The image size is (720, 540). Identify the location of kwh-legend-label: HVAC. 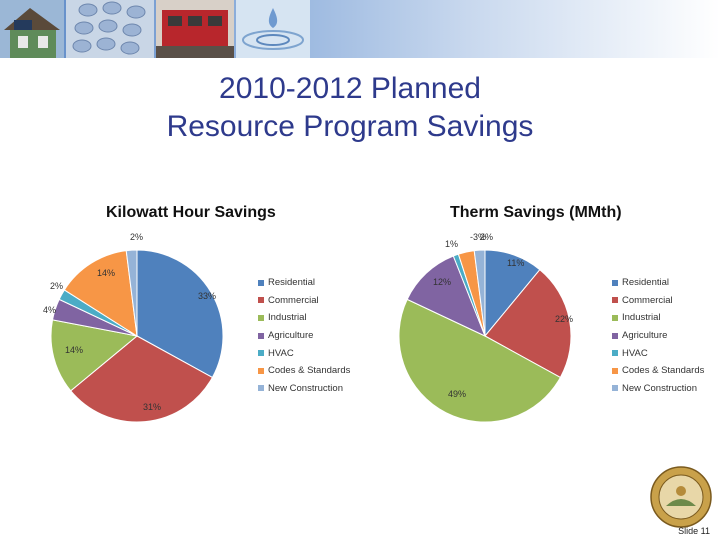
(281, 353).